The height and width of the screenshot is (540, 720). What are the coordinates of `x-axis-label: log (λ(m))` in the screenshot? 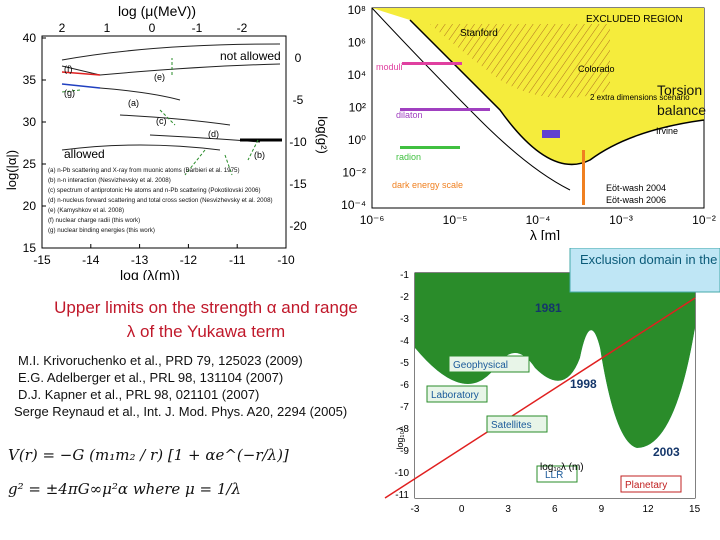 It's located at (150, 273).